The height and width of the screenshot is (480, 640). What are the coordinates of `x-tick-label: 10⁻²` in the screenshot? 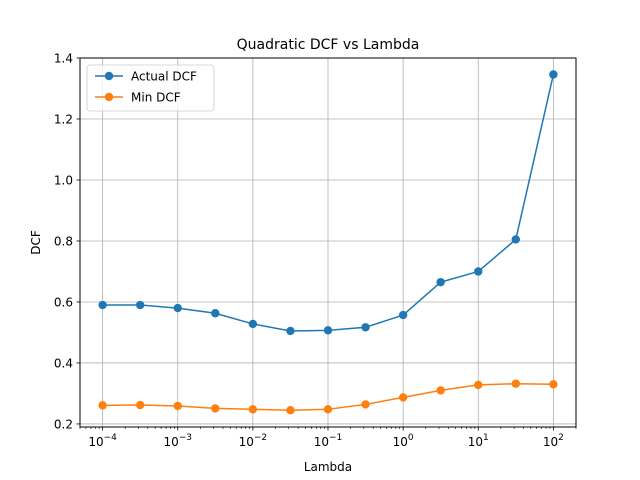 It's located at (253, 441).